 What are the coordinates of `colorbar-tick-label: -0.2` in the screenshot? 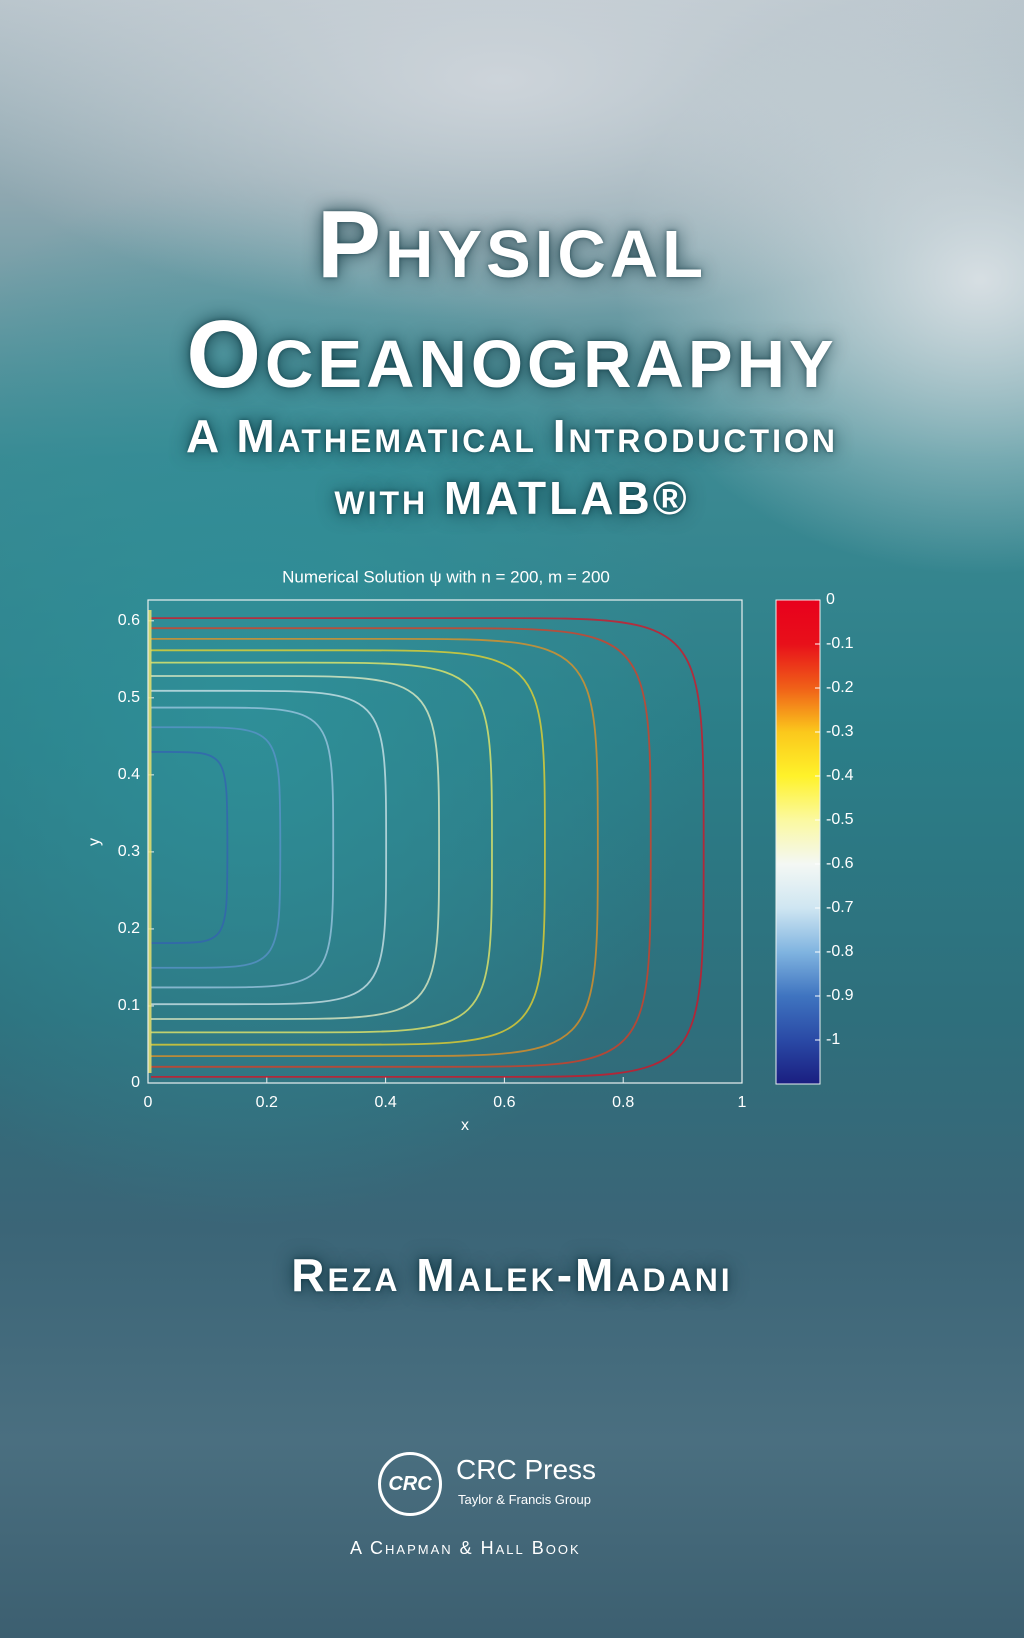 It's located at (840, 687).